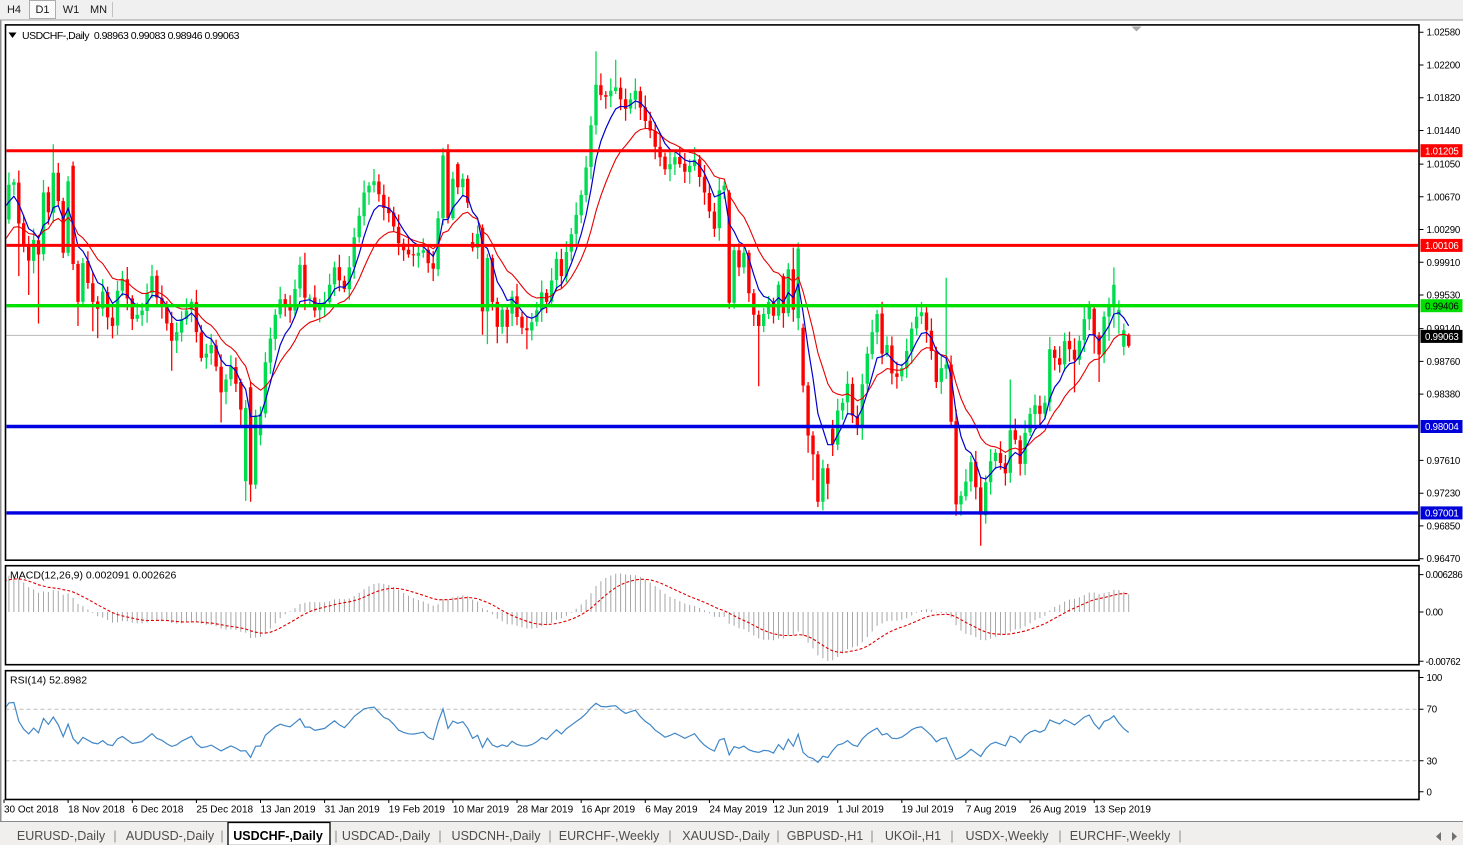 The image size is (1463, 845). What do you see at coordinates (93, 576) in the screenshot?
I see `svg-text:MACD(12,26,9) 0.002091 0.00262: MACD(12,26,9) 0.002091 0.002626` at bounding box center [93, 576].